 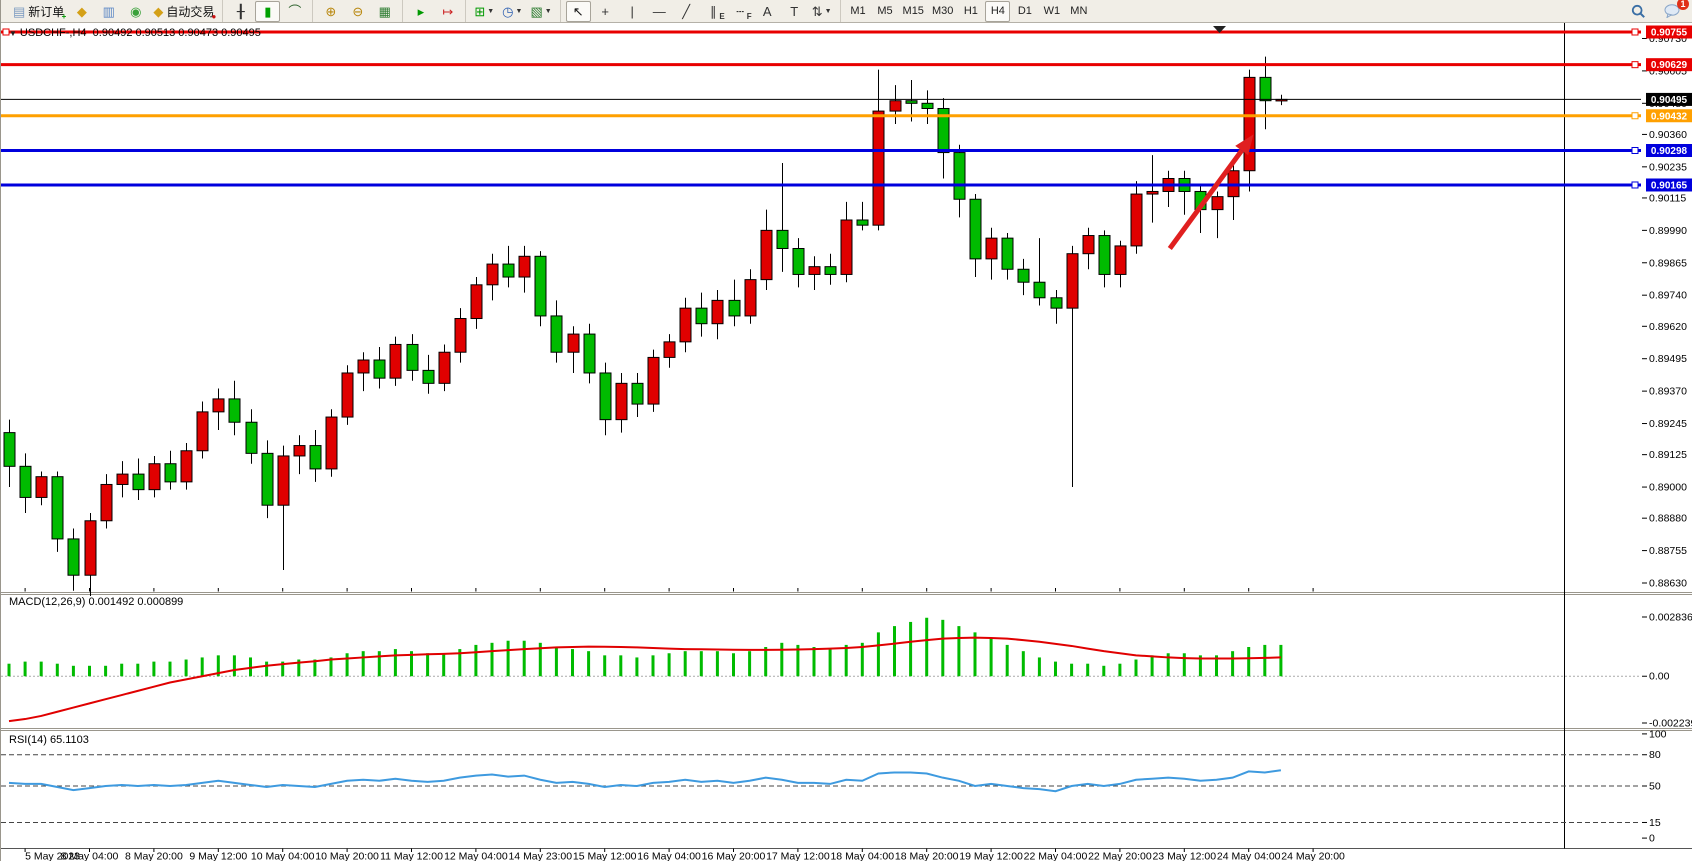 What do you see at coordinates (767, 11) in the screenshot?
I see `text-button: A` at bounding box center [767, 11].